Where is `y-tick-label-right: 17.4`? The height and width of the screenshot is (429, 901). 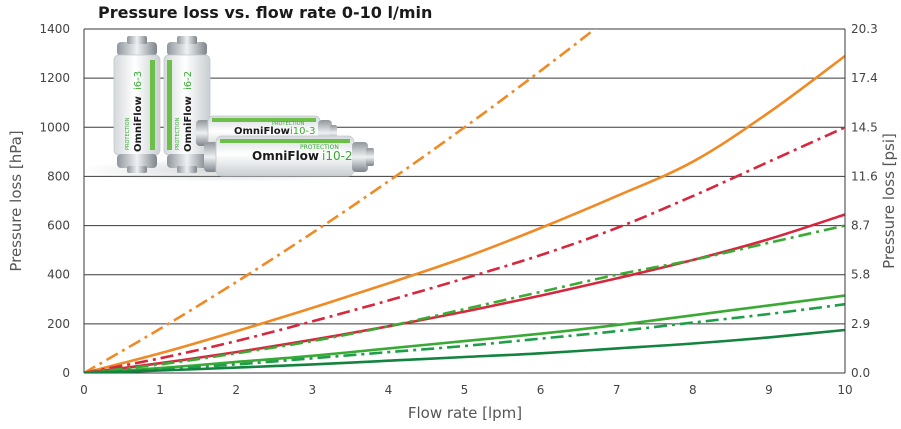 y-tick-label-right: 17.4 is located at coordinates (864, 78).